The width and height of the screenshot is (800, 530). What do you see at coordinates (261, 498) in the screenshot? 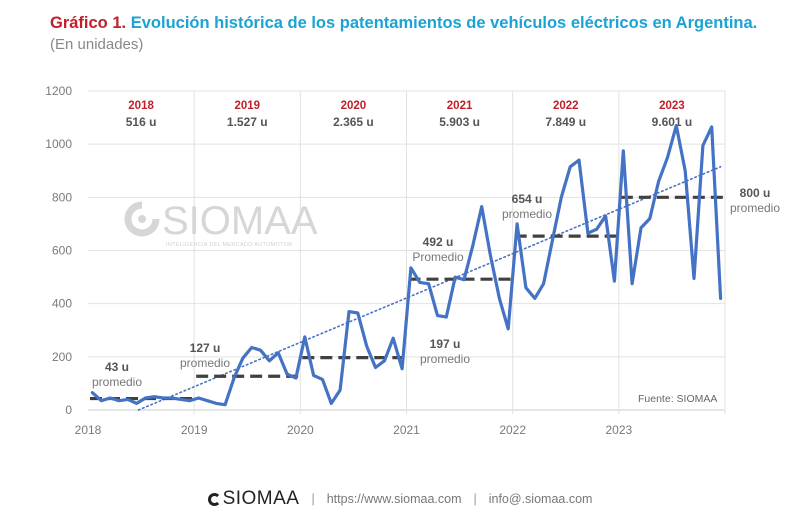
I see `footer-logo-text: SIOMAA` at bounding box center [261, 498].